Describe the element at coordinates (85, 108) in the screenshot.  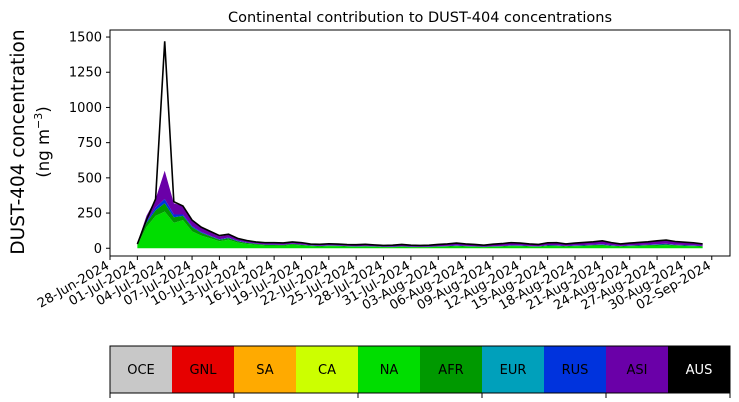
I see `y-tick-label: 1000` at that location.